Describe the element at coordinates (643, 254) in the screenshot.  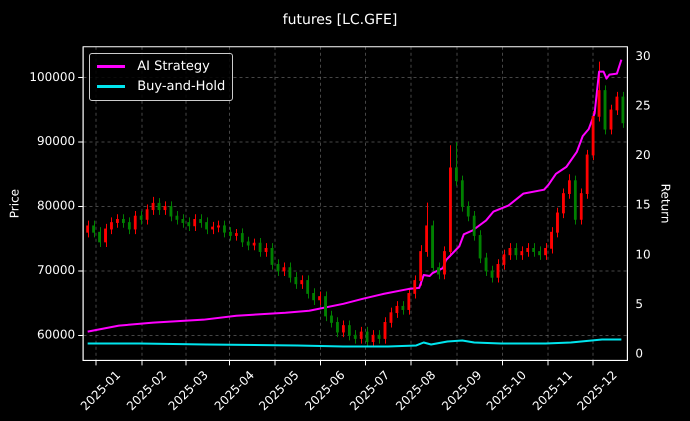
I see `y2-tick-label: 10` at that location.